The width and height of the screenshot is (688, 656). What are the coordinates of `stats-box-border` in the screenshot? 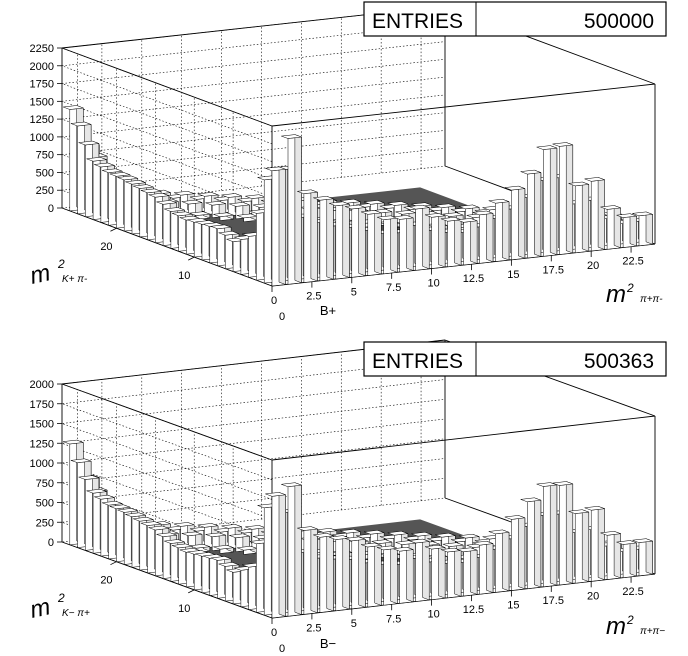 It's located at (515, 359).